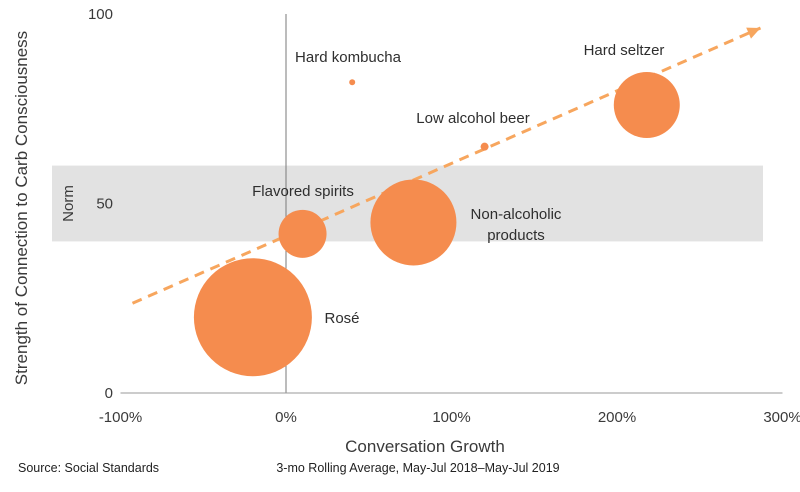  I want to click on norm-band-label: Norm, so click(68, 203).